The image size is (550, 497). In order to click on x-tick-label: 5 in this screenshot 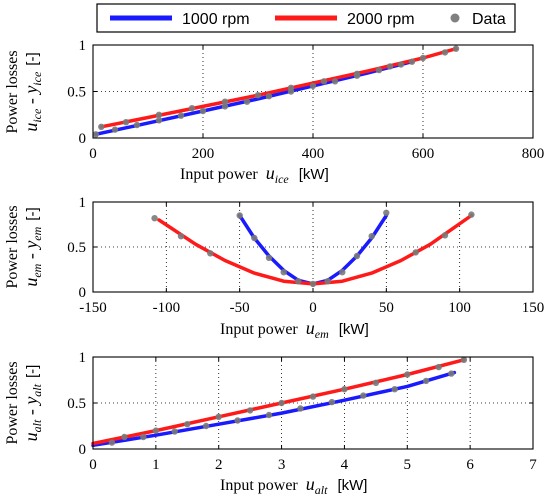, I will do `click(408, 465)`.